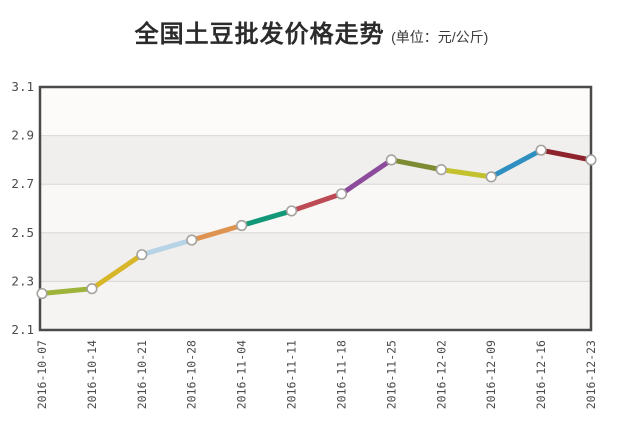  What do you see at coordinates (292, 374) in the screenshot?
I see `x-tick-label: 2016-11-11` at bounding box center [292, 374].